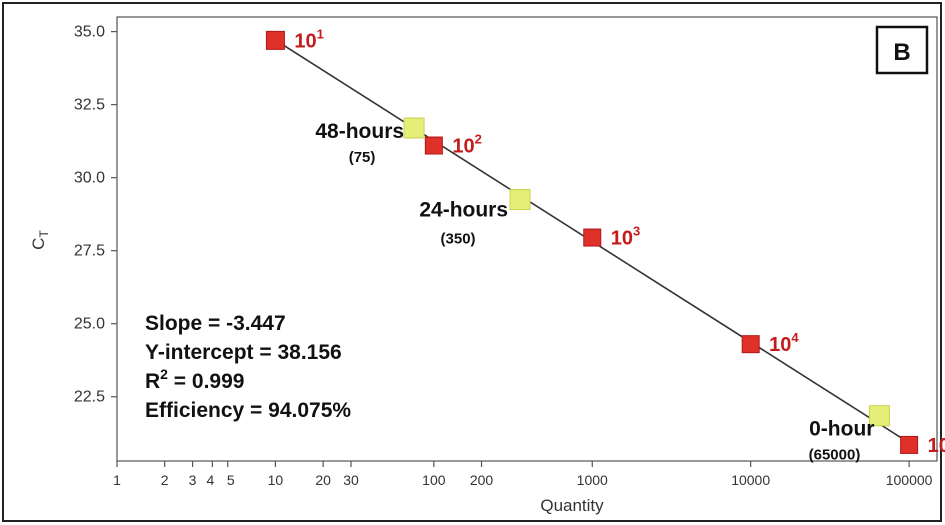 Image resolution: width=945 pixels, height=525 pixels. What do you see at coordinates (323, 480) in the screenshot?
I see `x-tick-label: 20` at bounding box center [323, 480].